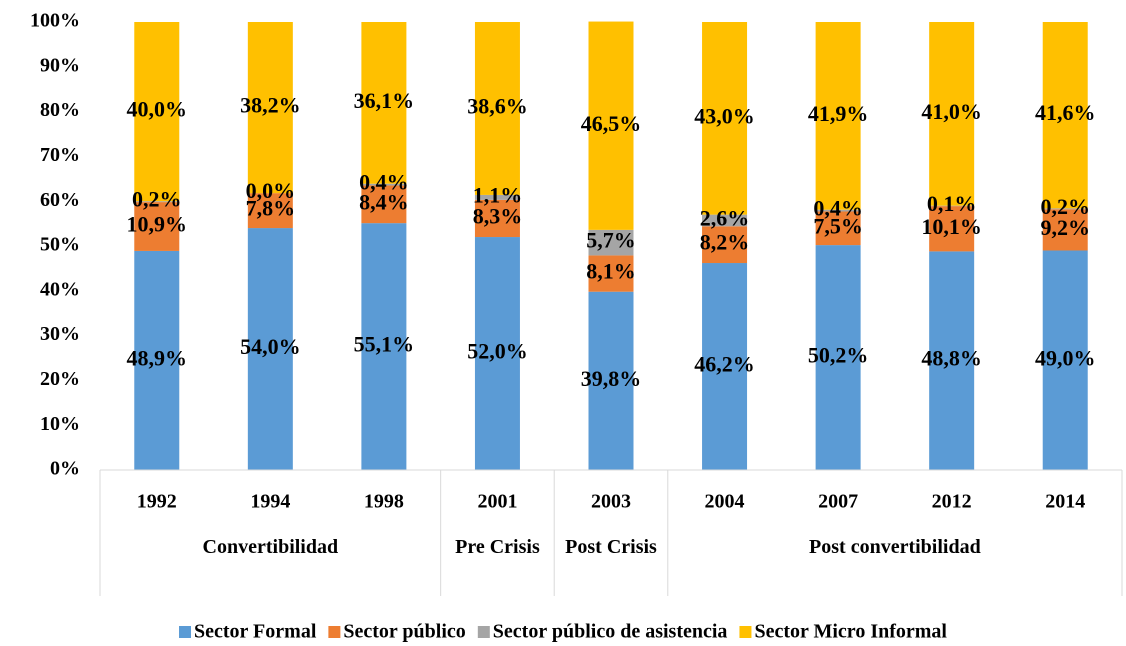 This screenshot has width=1126, height=646. What do you see at coordinates (157, 502) in the screenshot?
I see `x-tick-label: 1992` at bounding box center [157, 502].